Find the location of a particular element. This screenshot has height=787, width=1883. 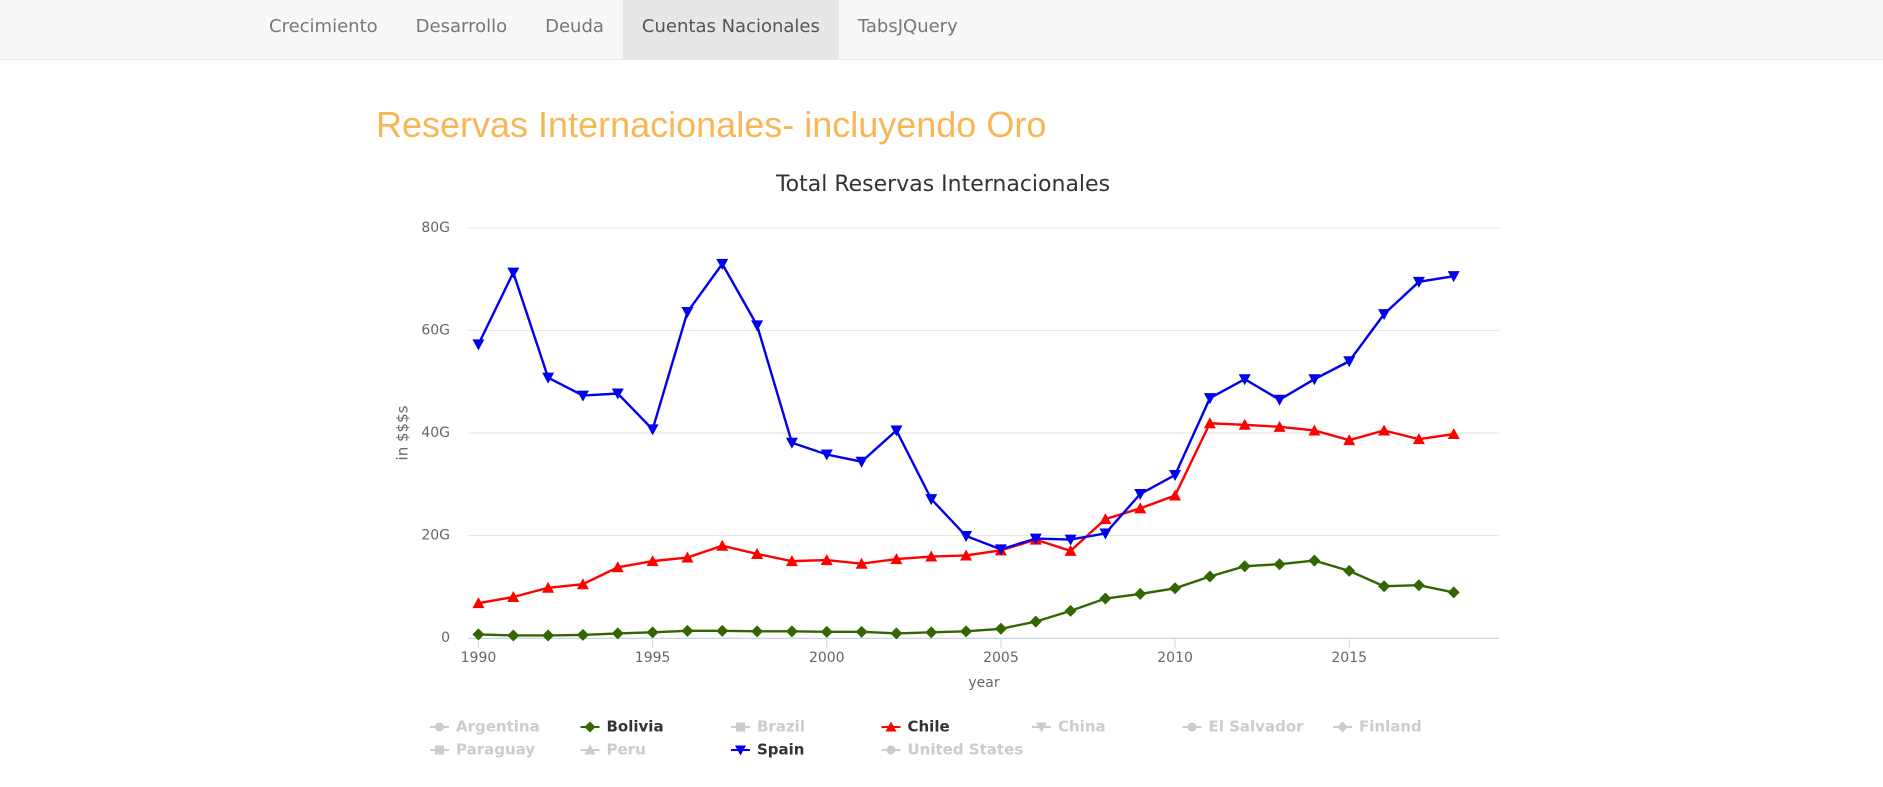

legend-item: Paraguay is located at coordinates (495, 750).